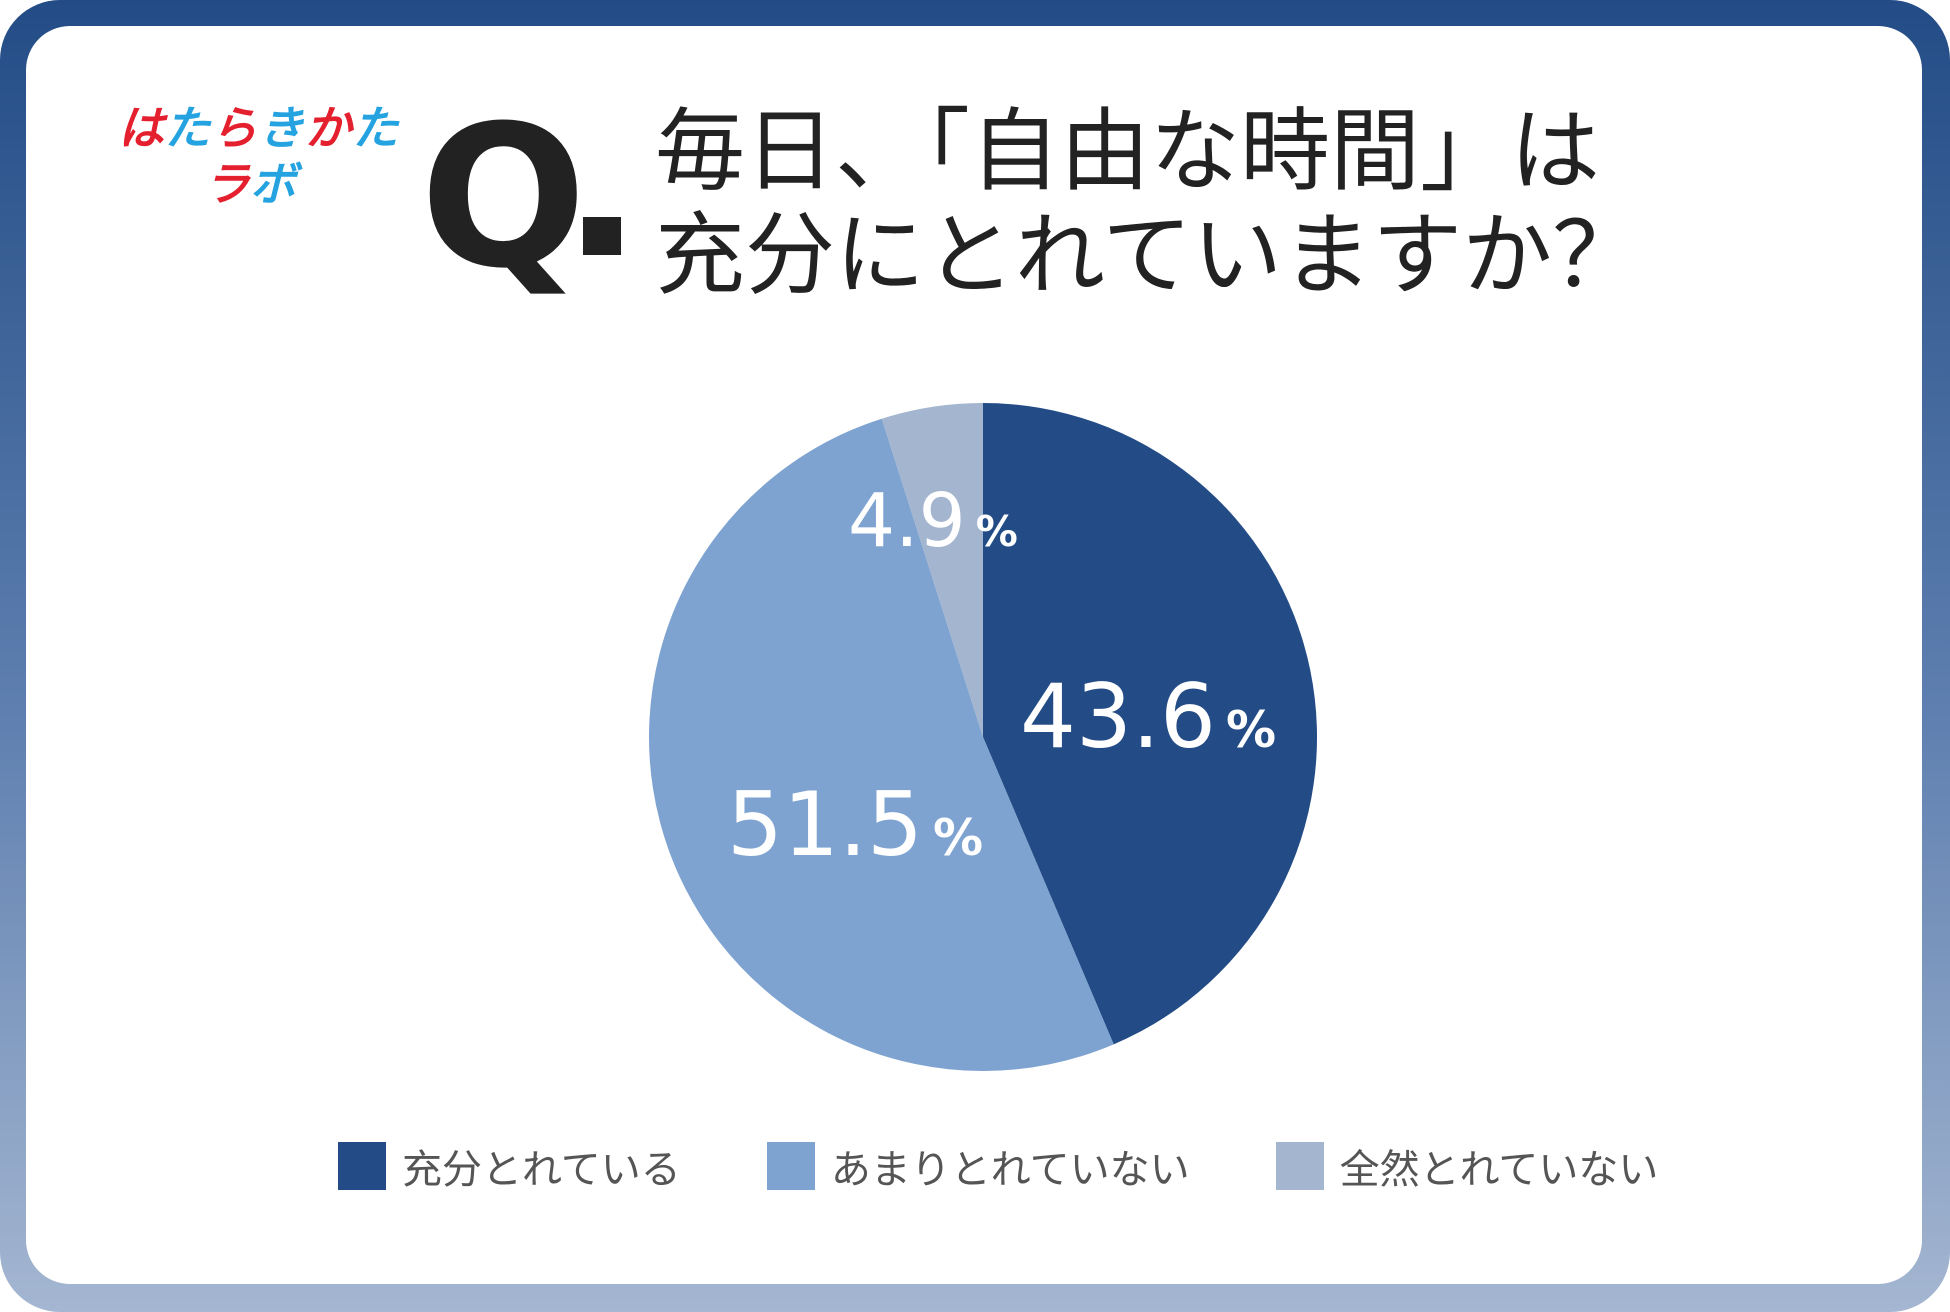 This screenshot has height=1312, width=1950. I want to click on logo-char: は, so click(141, 128).